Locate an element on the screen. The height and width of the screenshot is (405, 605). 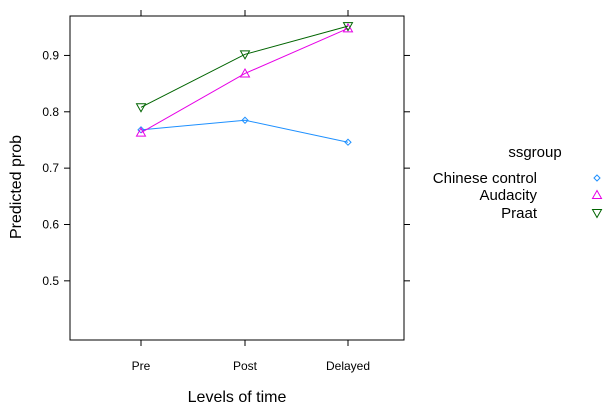
y-tick-label: 0.8 is located at coordinates (50, 112).